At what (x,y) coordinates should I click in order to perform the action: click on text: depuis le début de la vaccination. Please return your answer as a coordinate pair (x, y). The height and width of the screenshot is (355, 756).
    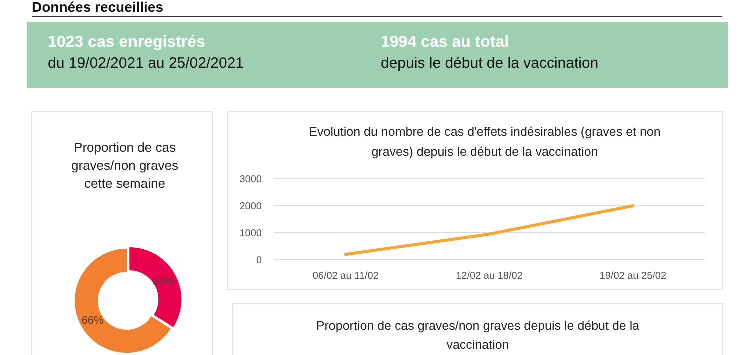
    Looking at the image, I should click on (490, 63).